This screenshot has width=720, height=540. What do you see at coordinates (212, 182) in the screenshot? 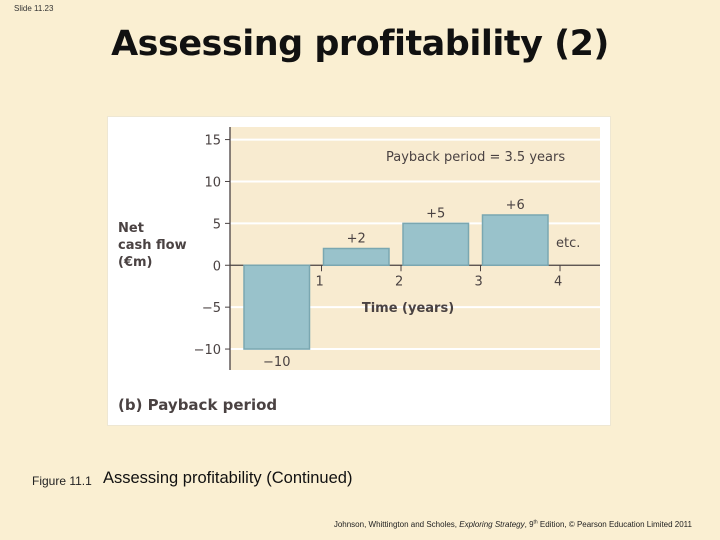
I see `y-tick-label: 10` at bounding box center [212, 182].